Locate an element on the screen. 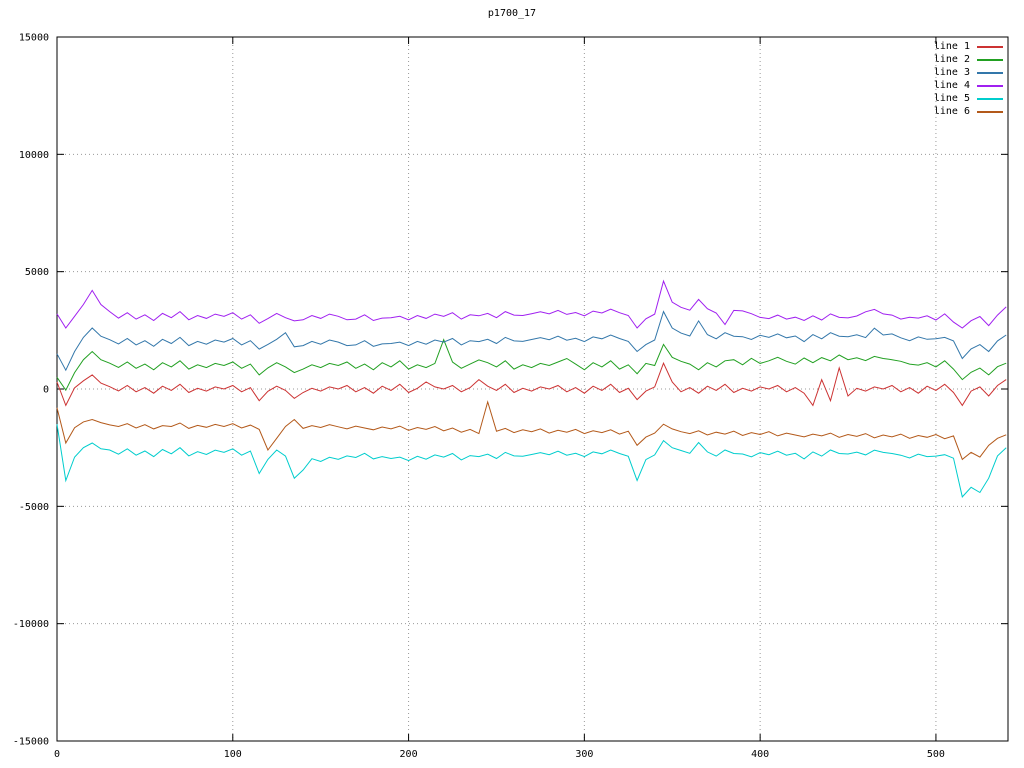 The image size is (1024, 768). legend-item: line 3 is located at coordinates (968, 72).